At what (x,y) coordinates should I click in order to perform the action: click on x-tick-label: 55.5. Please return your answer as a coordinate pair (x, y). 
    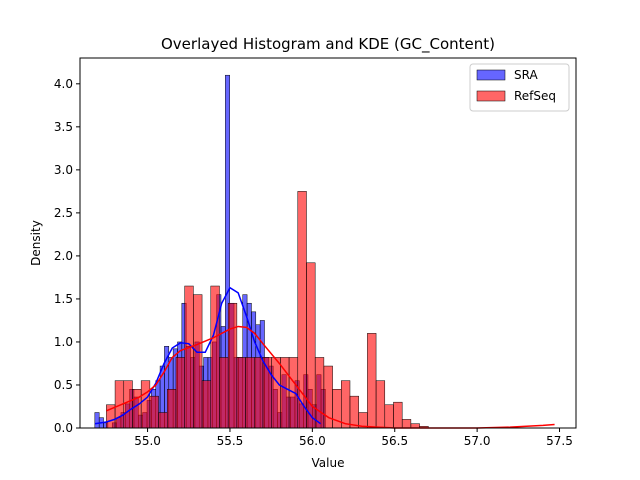
    Looking at the image, I should click on (230, 441).